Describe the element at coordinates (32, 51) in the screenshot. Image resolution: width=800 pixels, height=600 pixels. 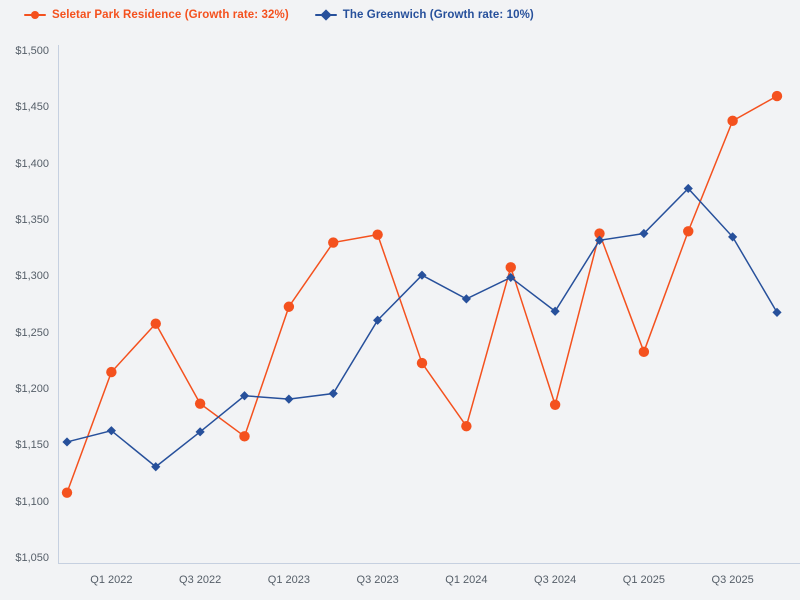
I see `y-axis-tick-label: $1,500` at that location.